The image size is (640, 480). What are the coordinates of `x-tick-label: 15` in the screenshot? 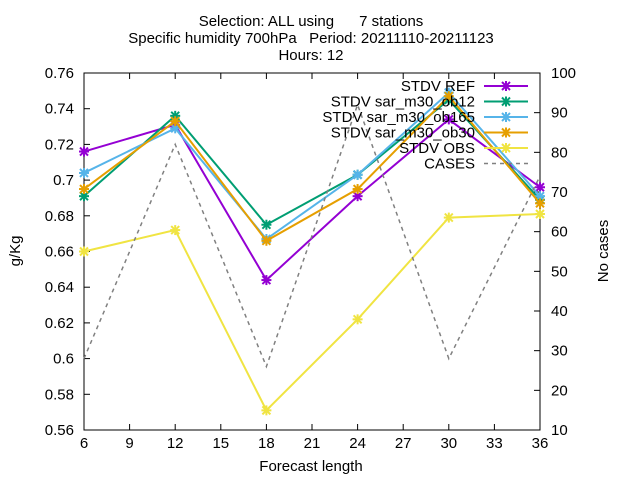 It's located at (220, 443).